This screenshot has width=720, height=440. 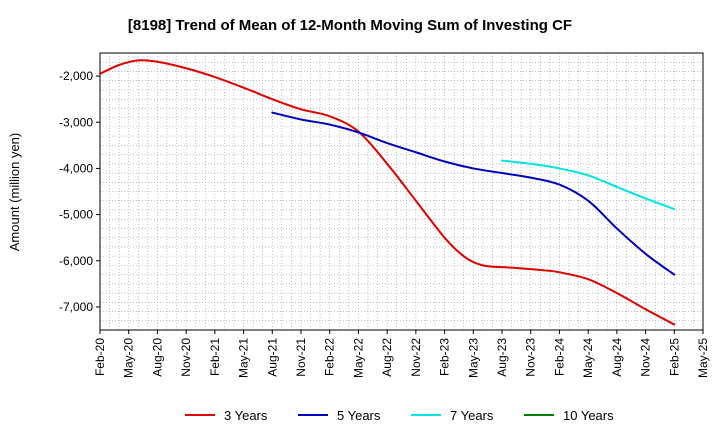 I want to click on x-tick-label: Nov-21, so click(x=301, y=357).